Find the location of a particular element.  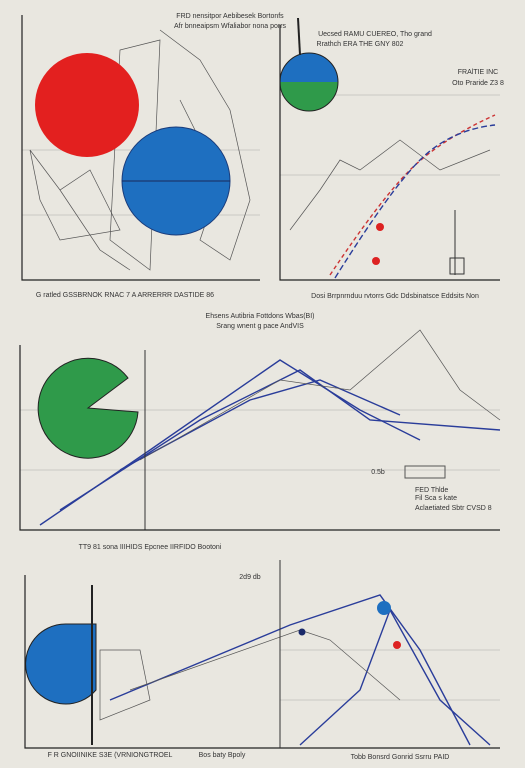

label: Srang wnent g pace AndVIS is located at coordinates (260, 326).